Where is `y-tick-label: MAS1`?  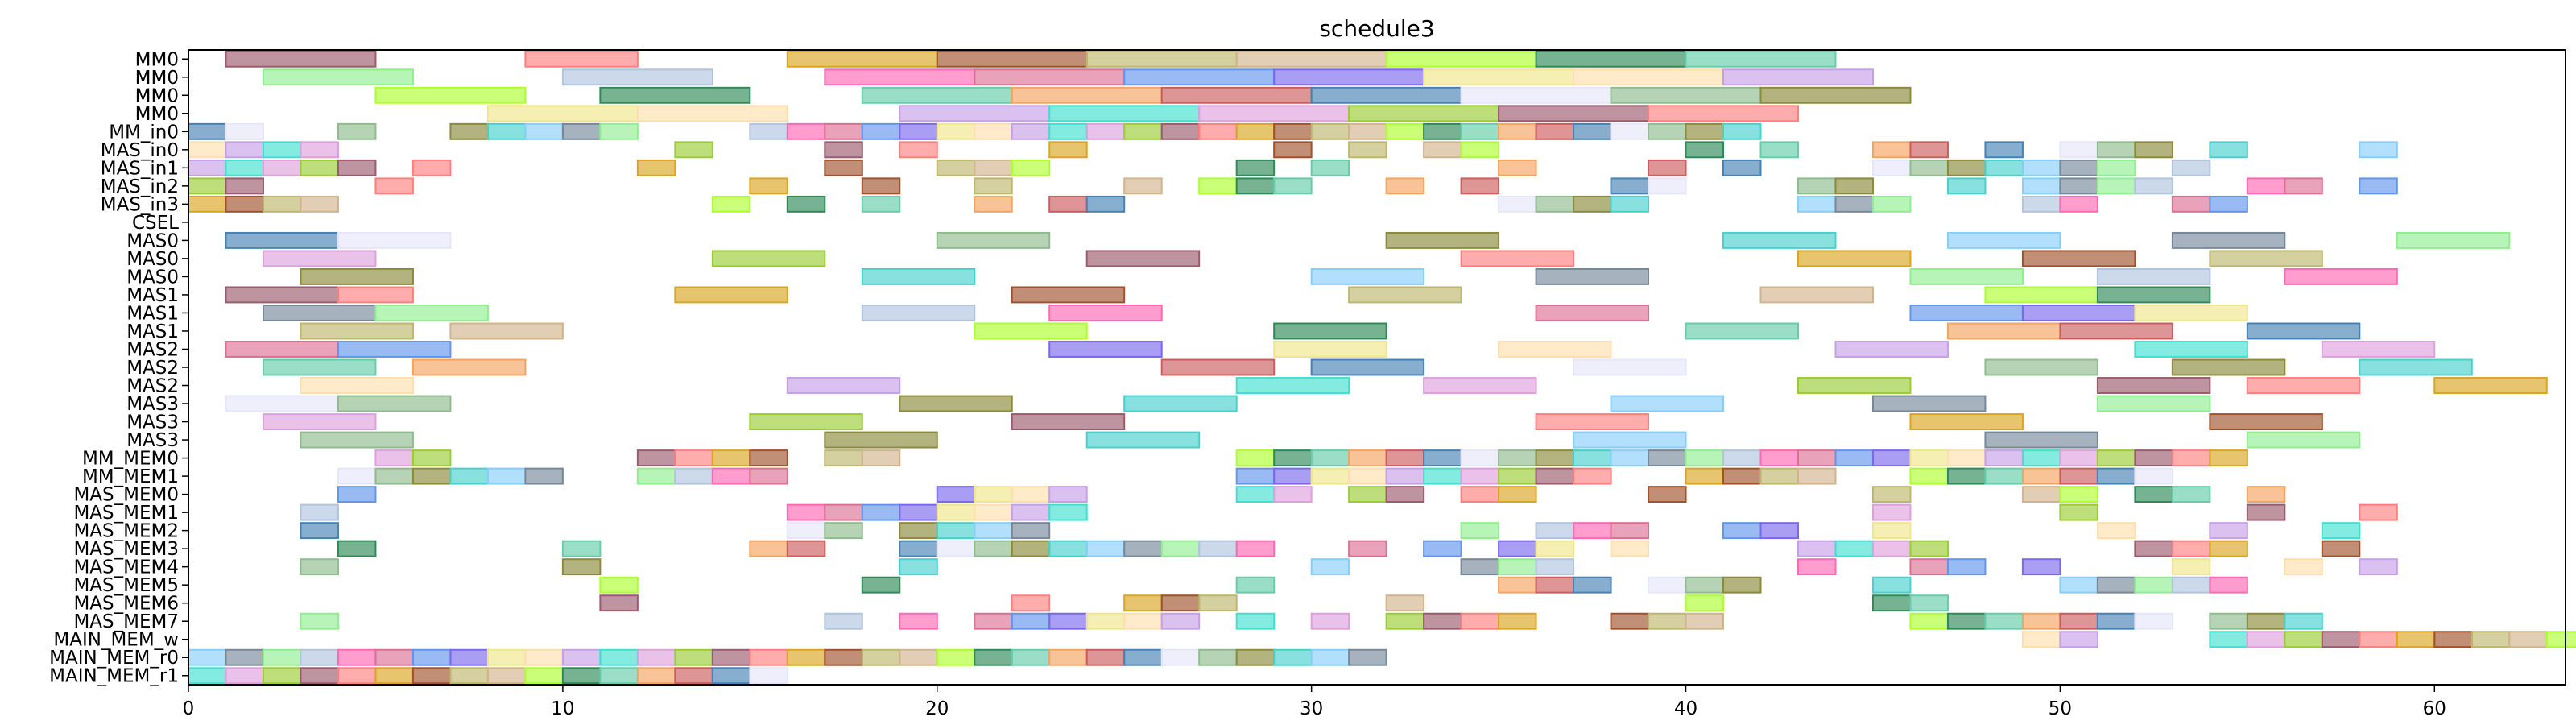
y-tick-label: MAS1 is located at coordinates (152, 331).